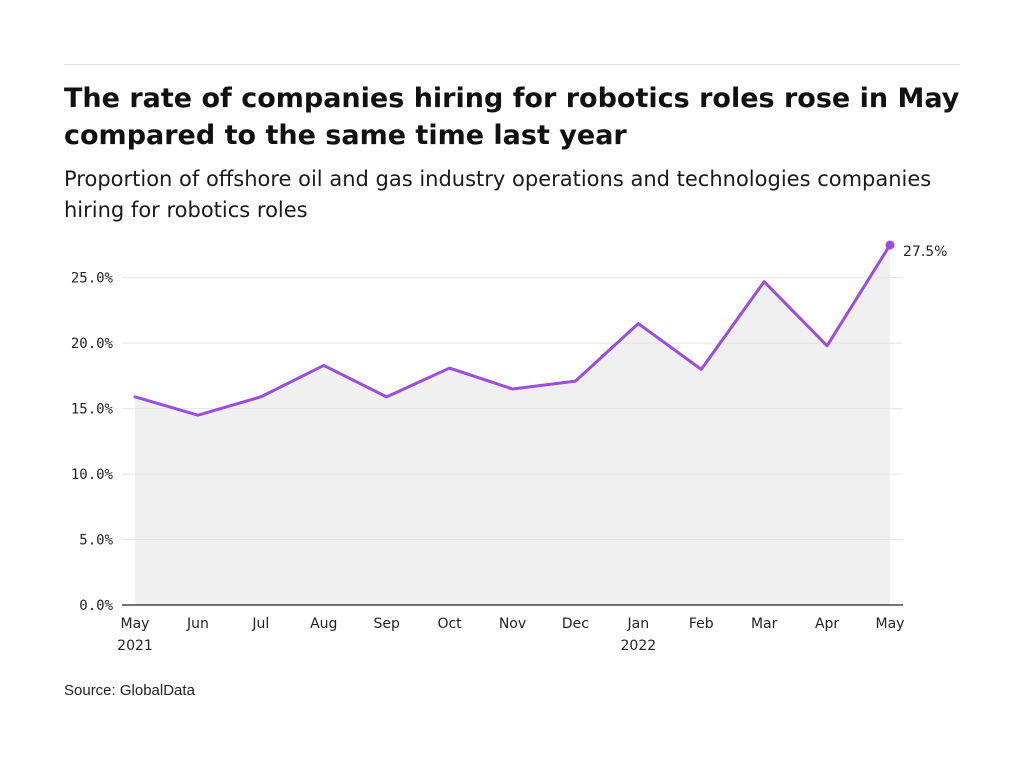 This screenshot has width=1024, height=768. What do you see at coordinates (764, 624) in the screenshot?
I see `x-tick-label: Mar` at bounding box center [764, 624].